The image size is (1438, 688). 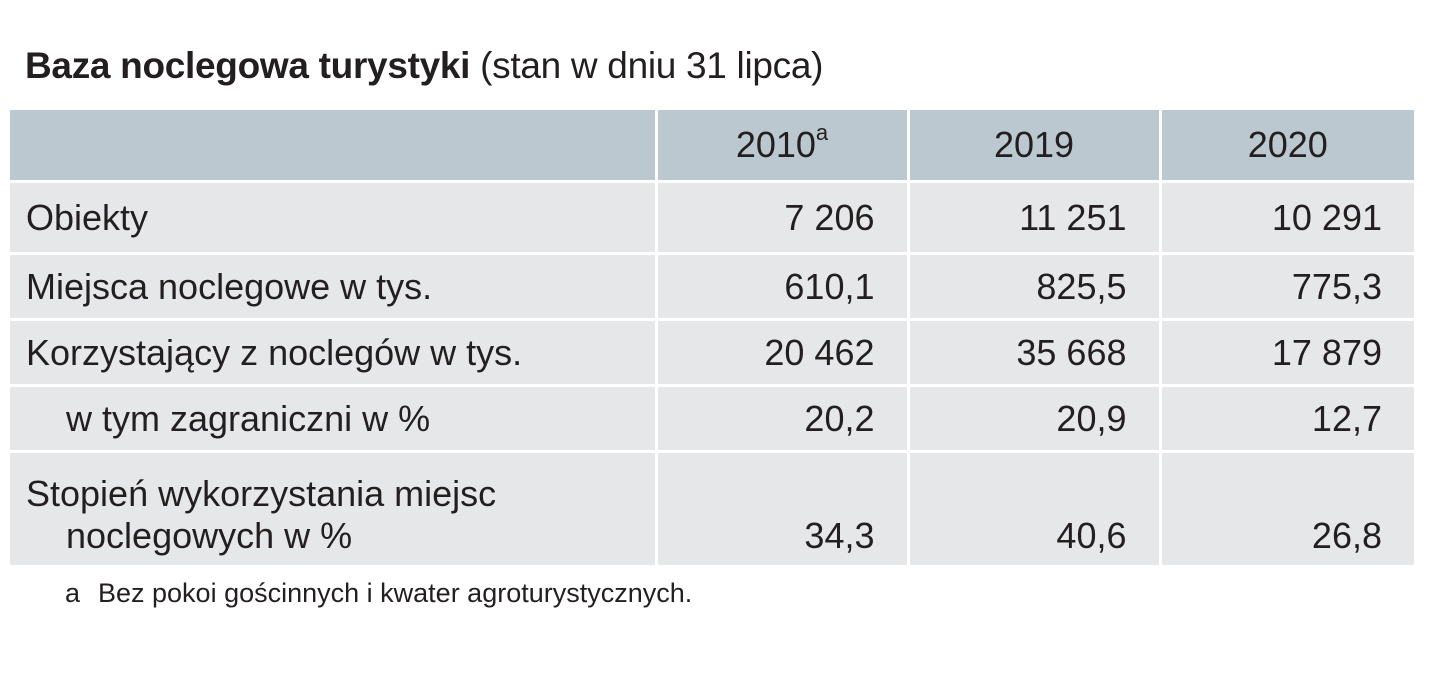 I want to click on cell-2010: 610,1, so click(x=783, y=287).